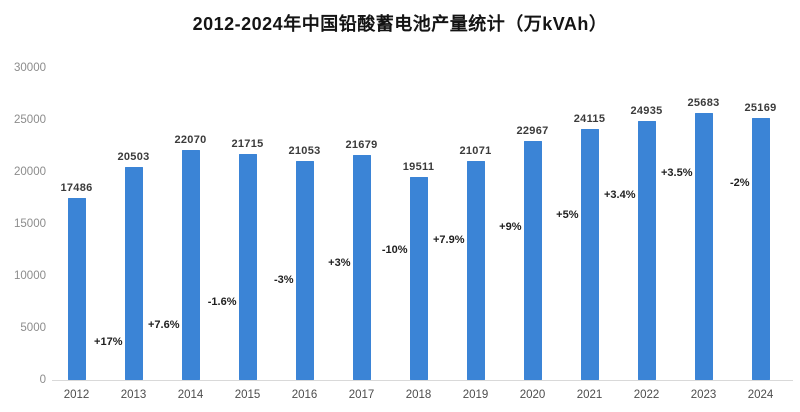  What do you see at coordinates (418, 395) in the screenshot?
I see `x-axis-tick-label-2018: 2018` at bounding box center [418, 395].